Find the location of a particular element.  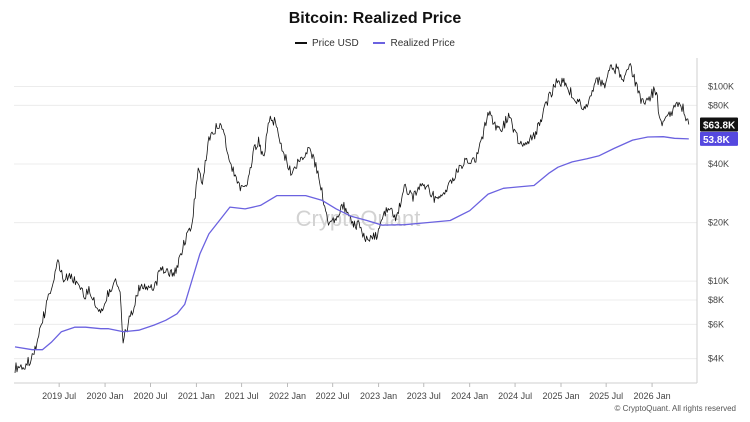

x-tick-label: 2024 Jul is located at coordinates (515, 396).